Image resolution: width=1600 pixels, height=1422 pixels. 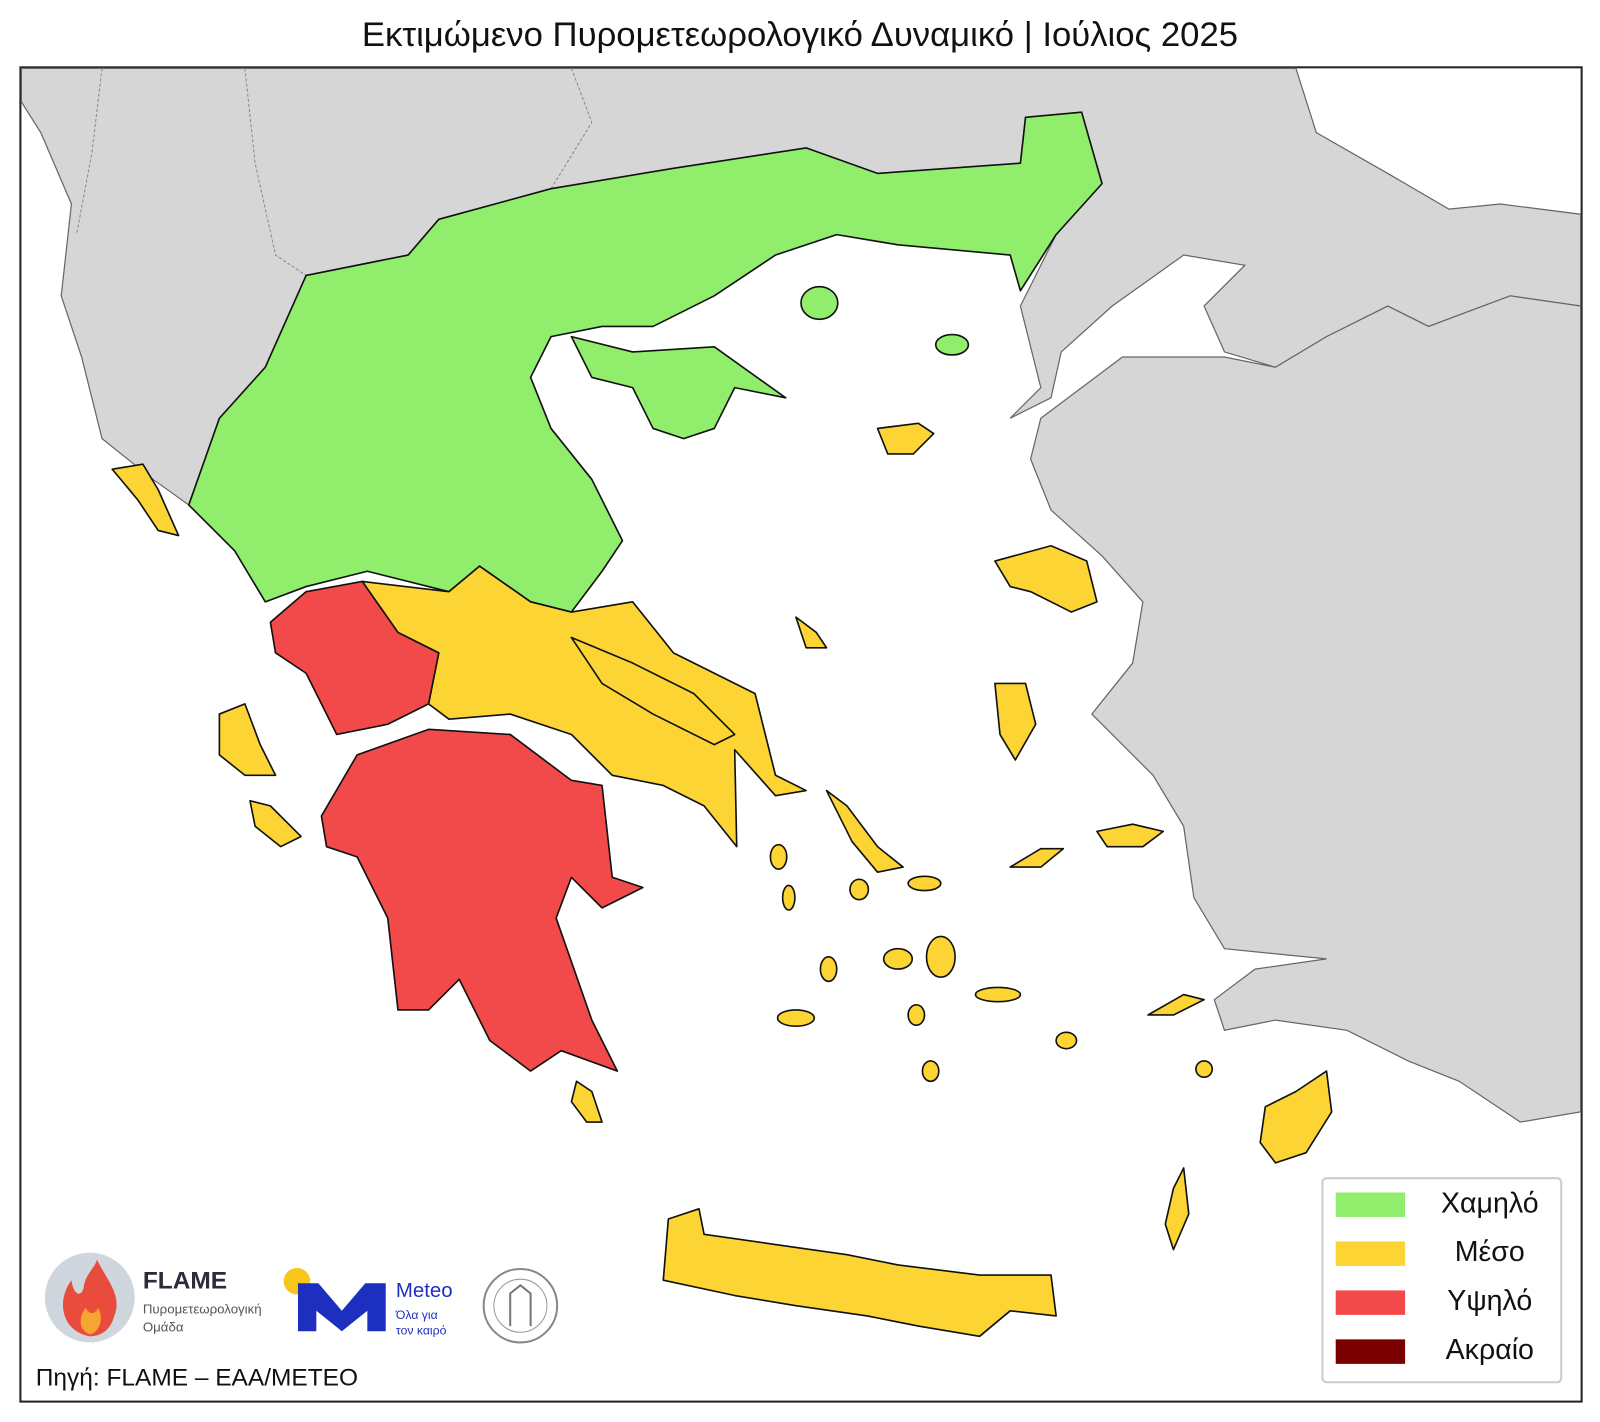 I want to click on samothrace, so click(x=952, y=344).